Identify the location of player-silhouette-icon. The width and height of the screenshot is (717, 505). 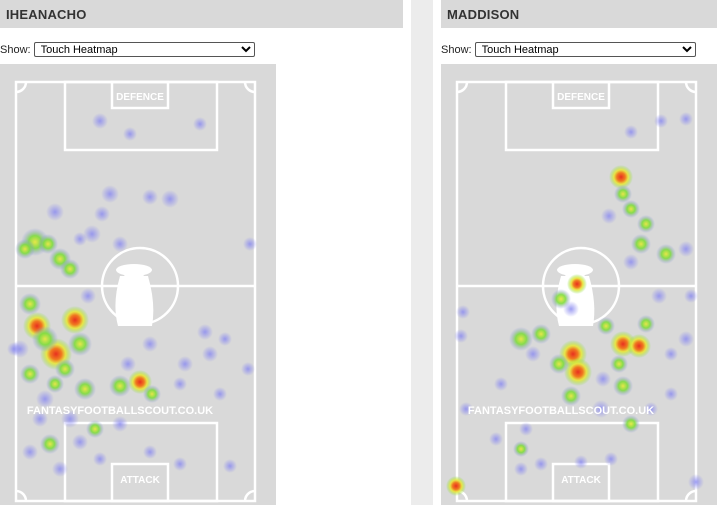
(134, 295).